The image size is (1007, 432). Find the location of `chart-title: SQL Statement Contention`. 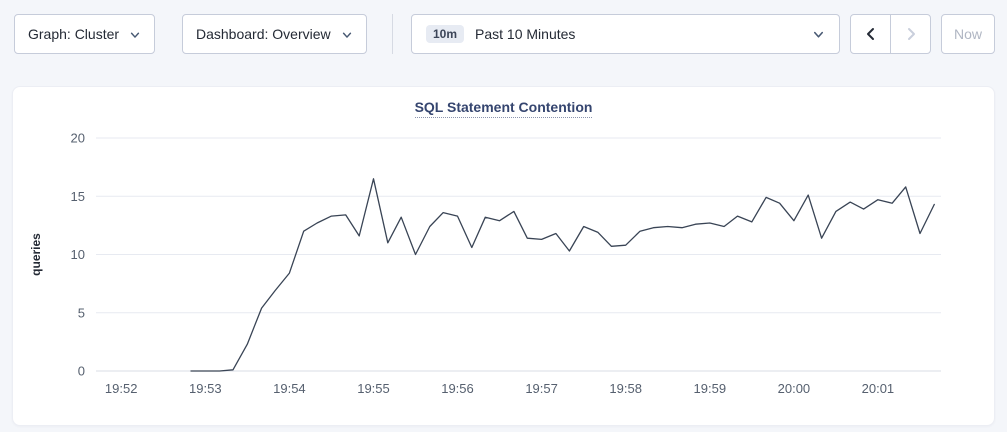

chart-title: SQL Statement Contention is located at coordinates (503, 108).